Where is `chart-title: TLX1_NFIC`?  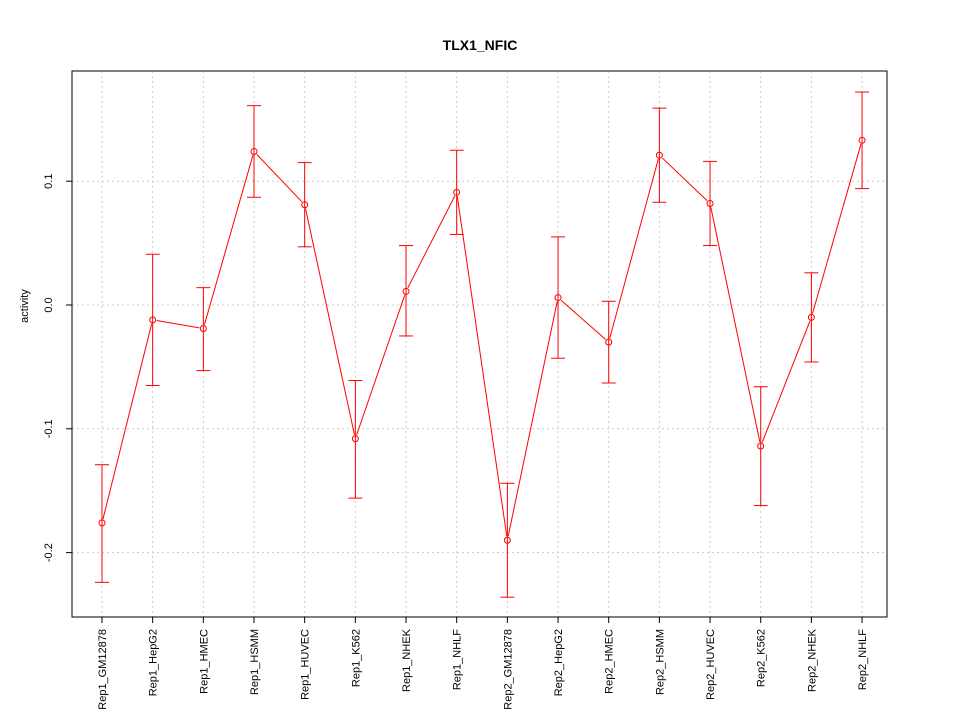 chart-title: TLX1_NFIC is located at coordinates (480, 45).